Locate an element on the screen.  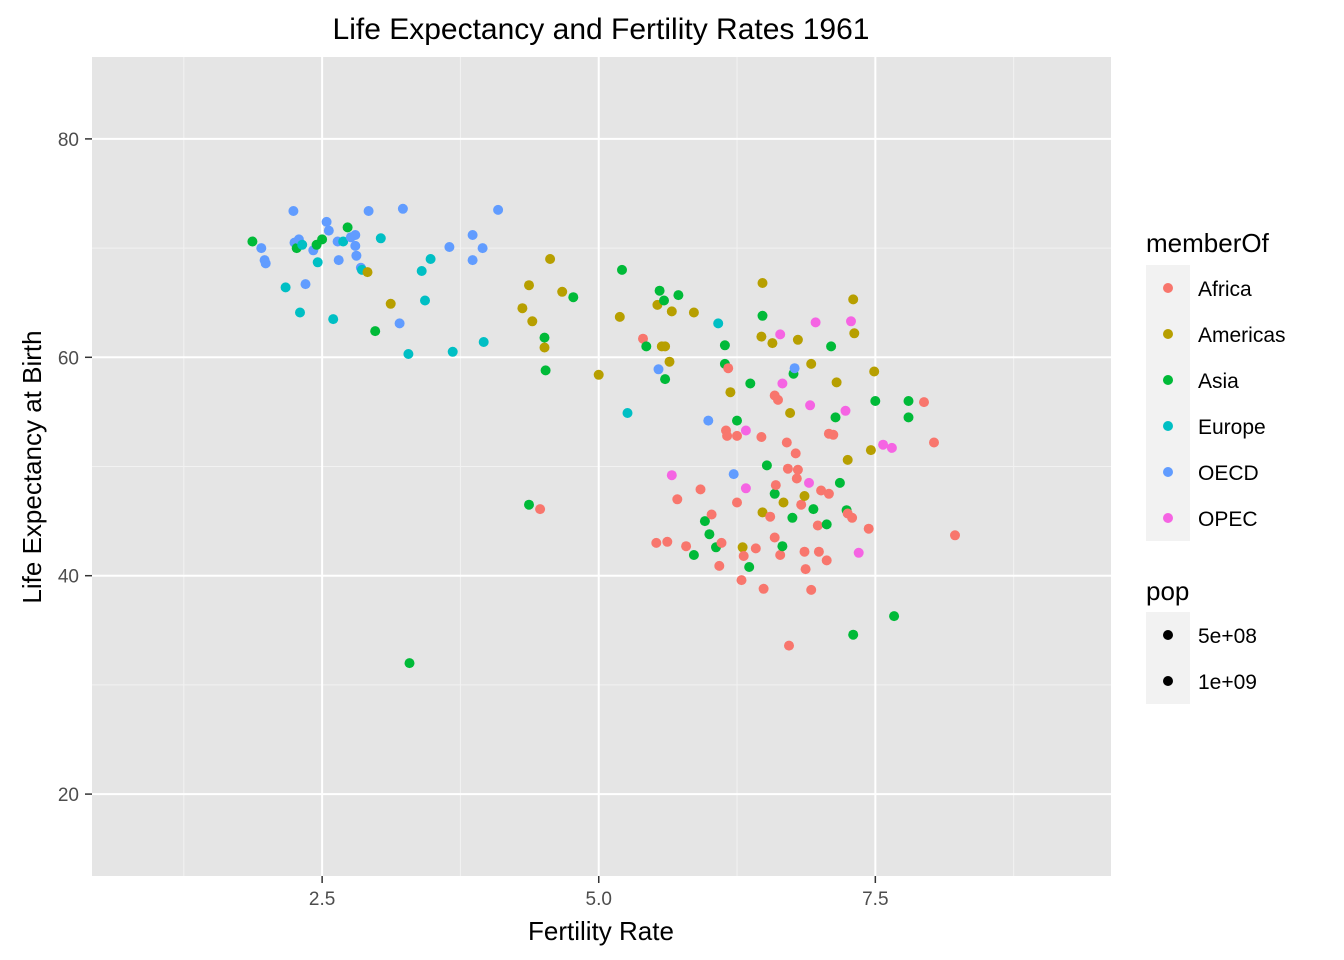
size-legend-keys: 5e+08 1e+09 is located at coordinates (1201, 658).